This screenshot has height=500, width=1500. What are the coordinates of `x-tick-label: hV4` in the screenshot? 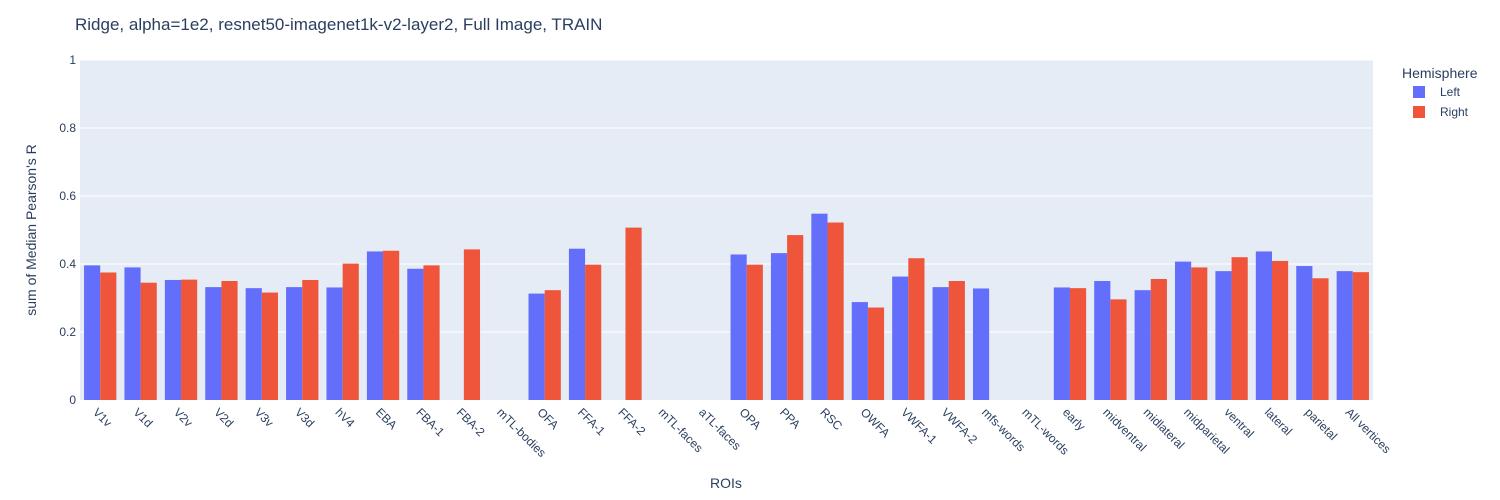 It's located at (345, 417).